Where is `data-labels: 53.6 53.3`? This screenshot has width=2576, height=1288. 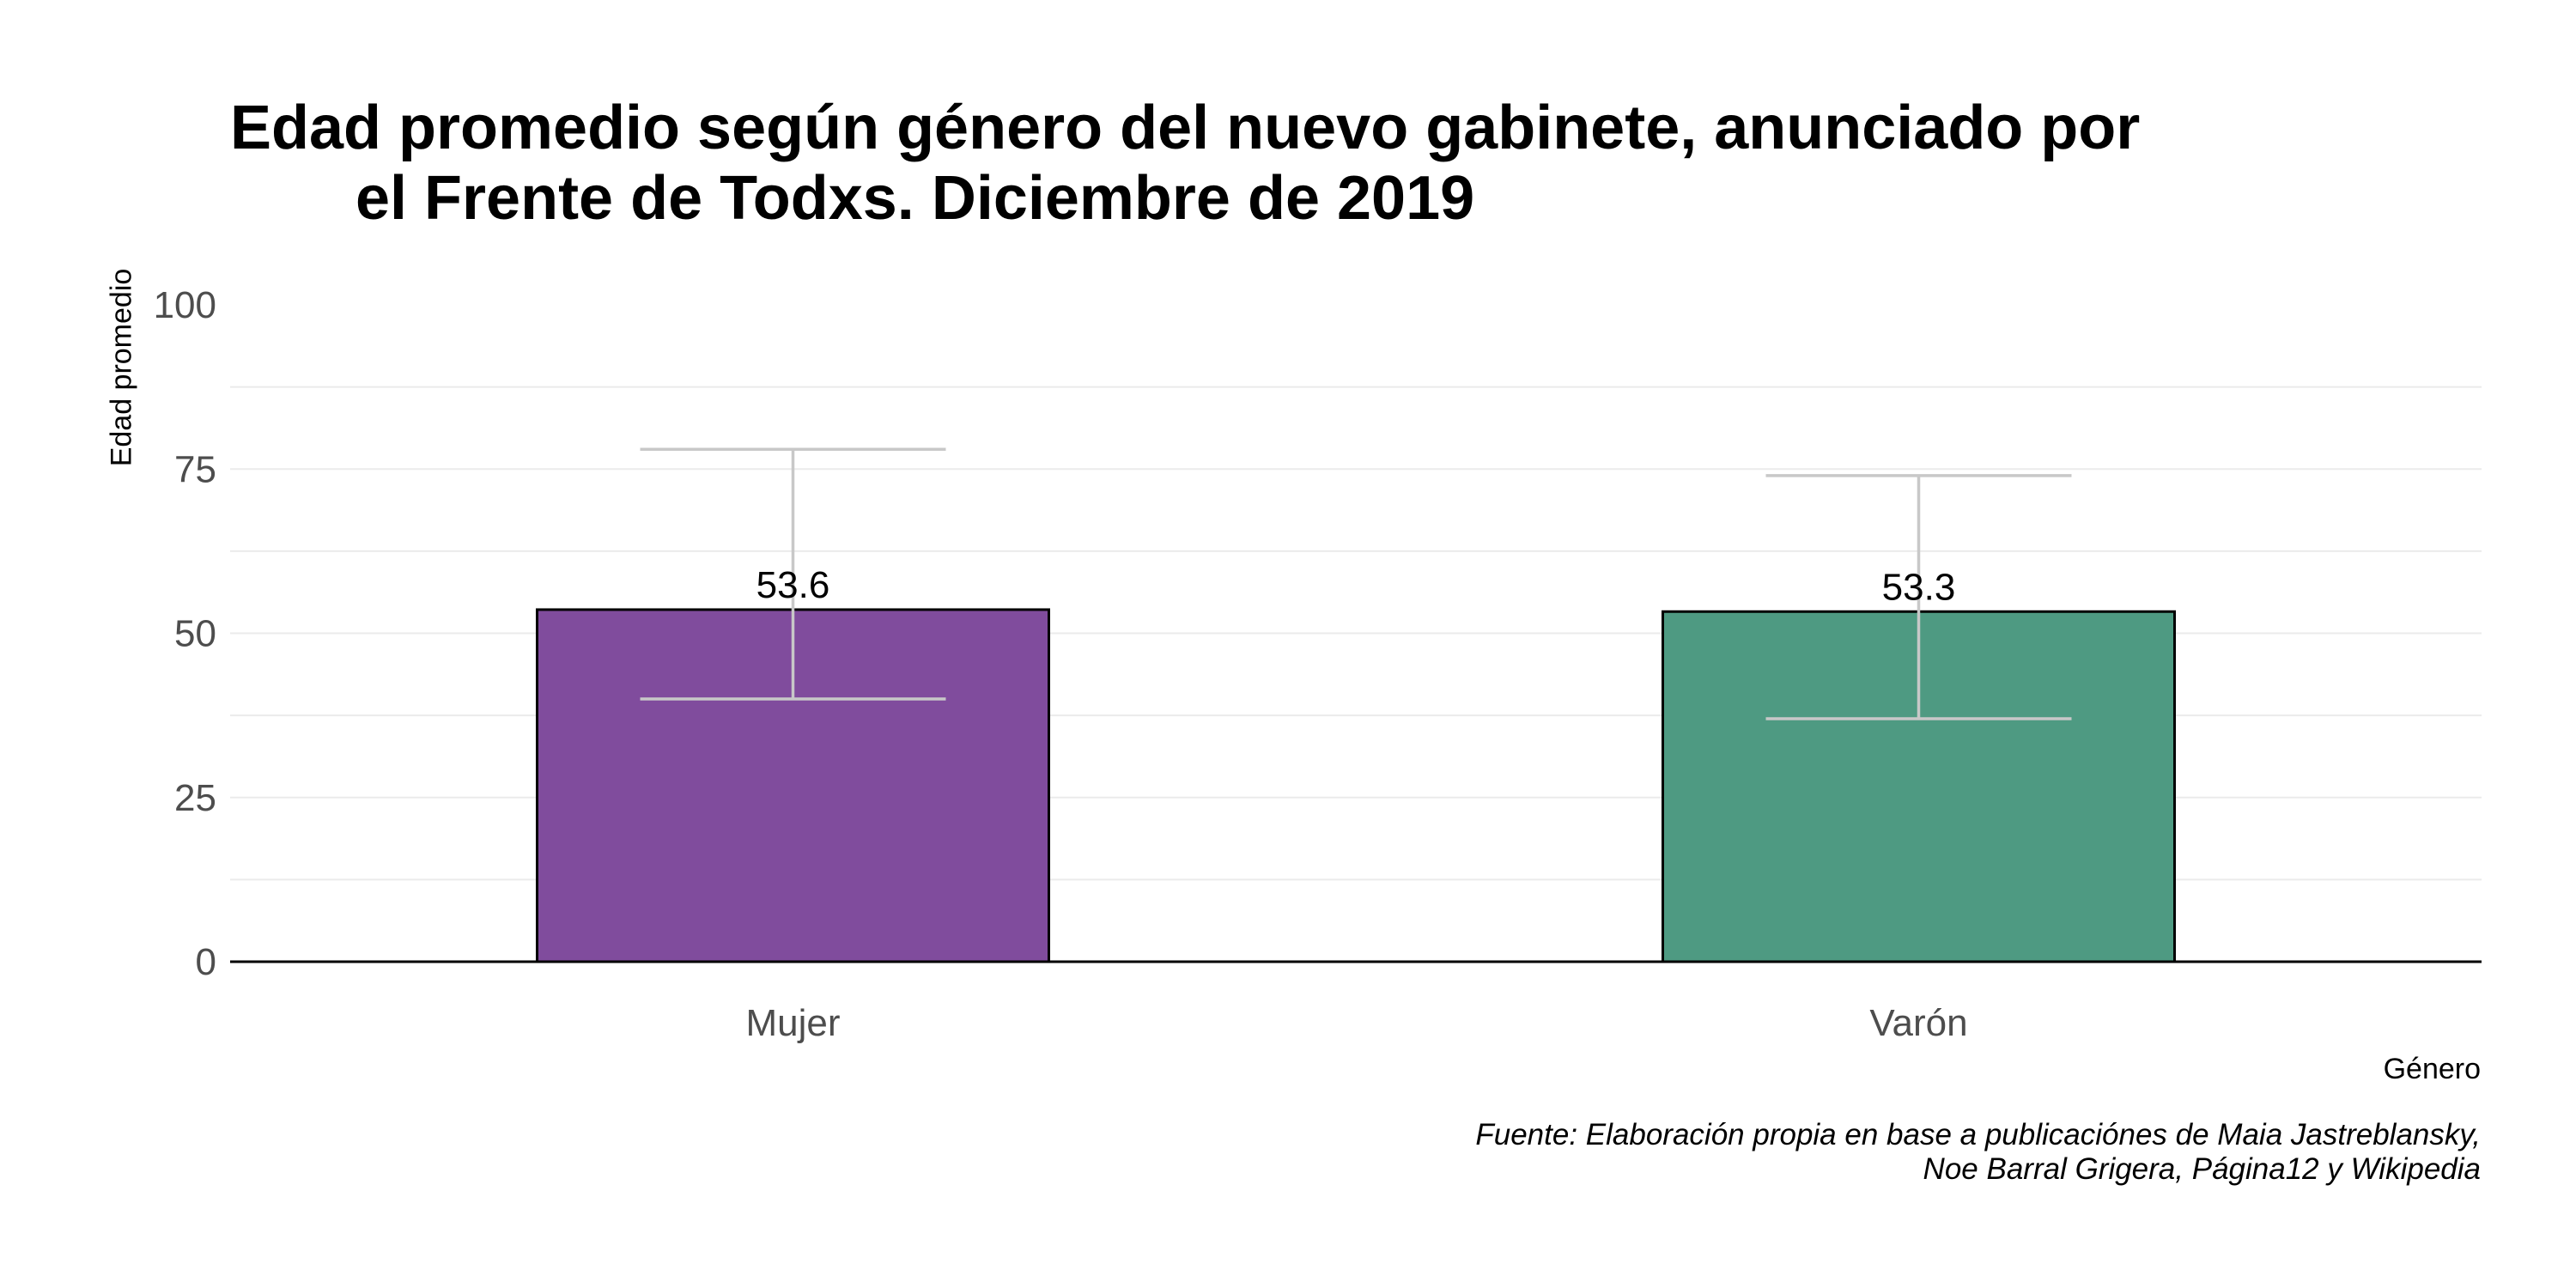 data-labels: 53.6 53.3 is located at coordinates (1356, 586).